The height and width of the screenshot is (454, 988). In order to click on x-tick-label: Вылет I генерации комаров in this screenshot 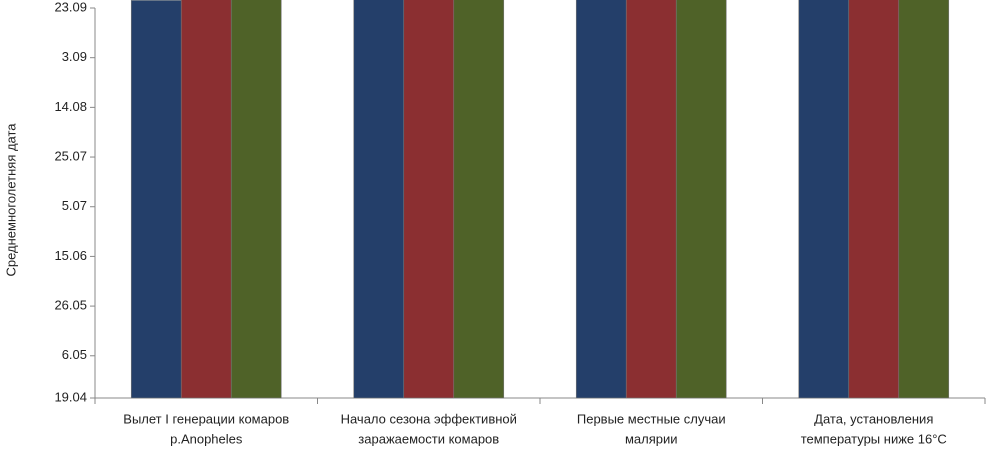, I will do `click(206, 418)`.